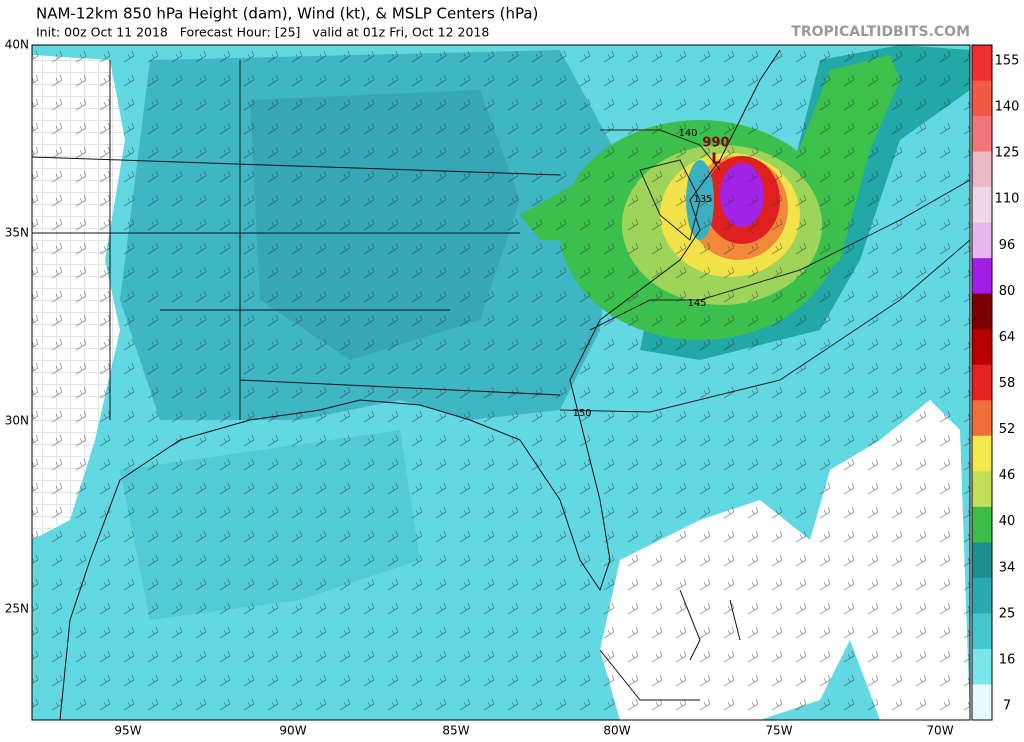 The width and height of the screenshot is (1024, 742). Describe the element at coordinates (1007, 199) in the screenshot. I see `colorbar-label: 110` at that location.